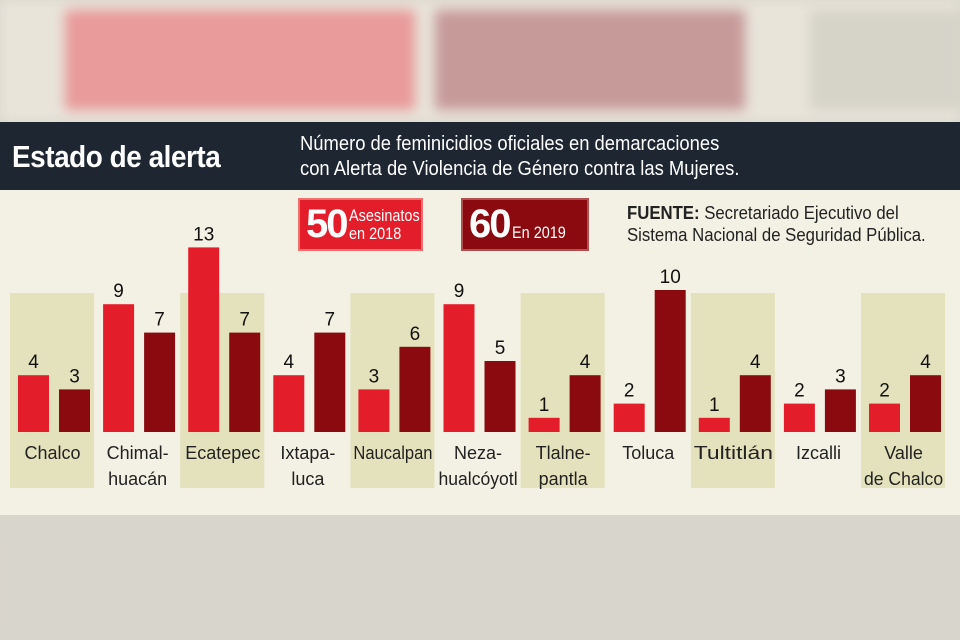 This screenshot has width=960, height=640. What do you see at coordinates (663, 213) in the screenshot?
I see `source-label: FUENTE:` at bounding box center [663, 213].